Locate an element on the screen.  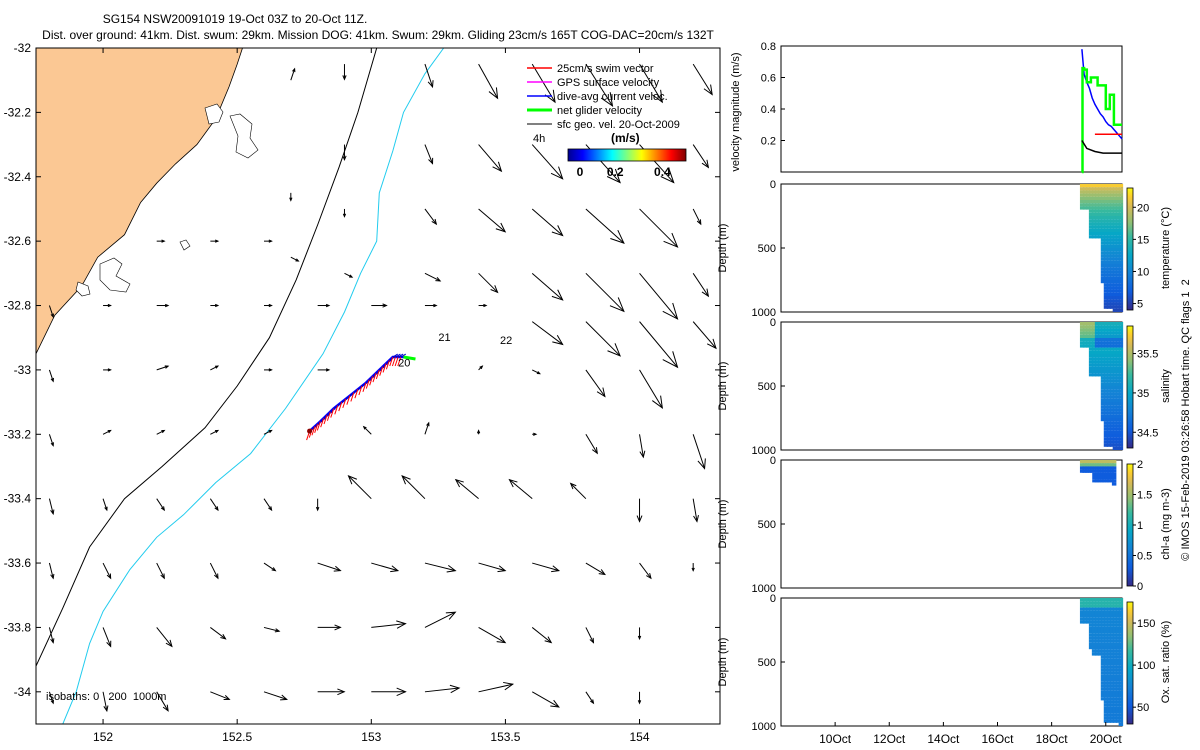
time-xtick-label: 16Oct is located at coordinates (998, 739).